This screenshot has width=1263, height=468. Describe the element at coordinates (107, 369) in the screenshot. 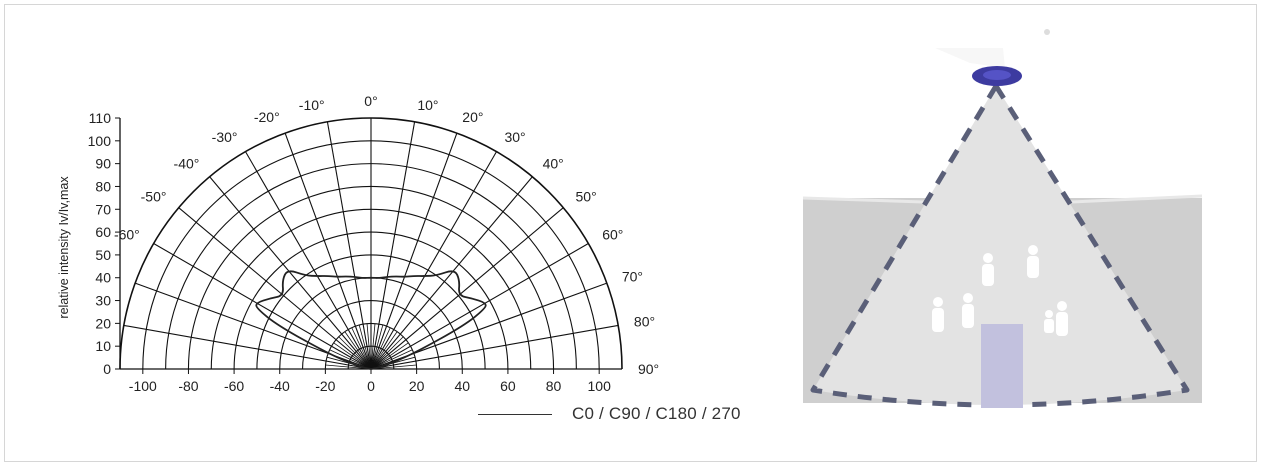

I see `y-tick-label: 0` at that location.